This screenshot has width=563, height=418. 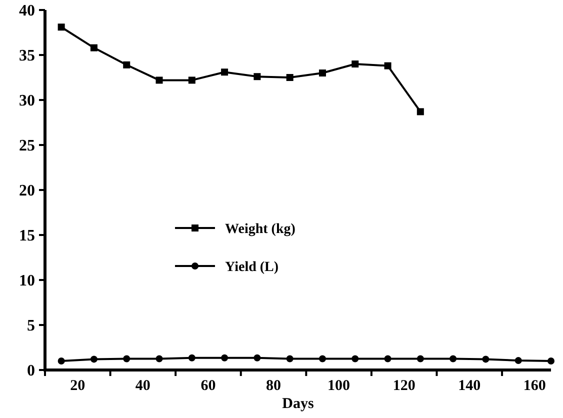 What do you see at coordinates (298, 404) in the screenshot?
I see `x-axis-title: Days` at bounding box center [298, 404].